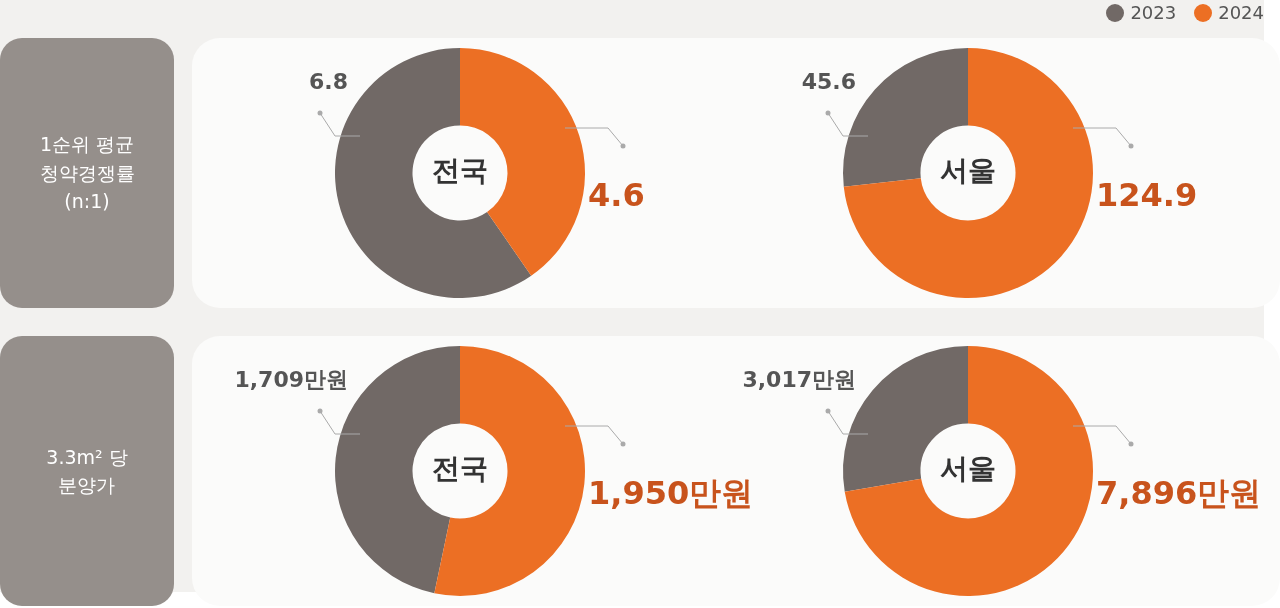  What do you see at coordinates (671, 493) in the screenshot?
I see `data-label: 1,950만원` at bounding box center [671, 493].